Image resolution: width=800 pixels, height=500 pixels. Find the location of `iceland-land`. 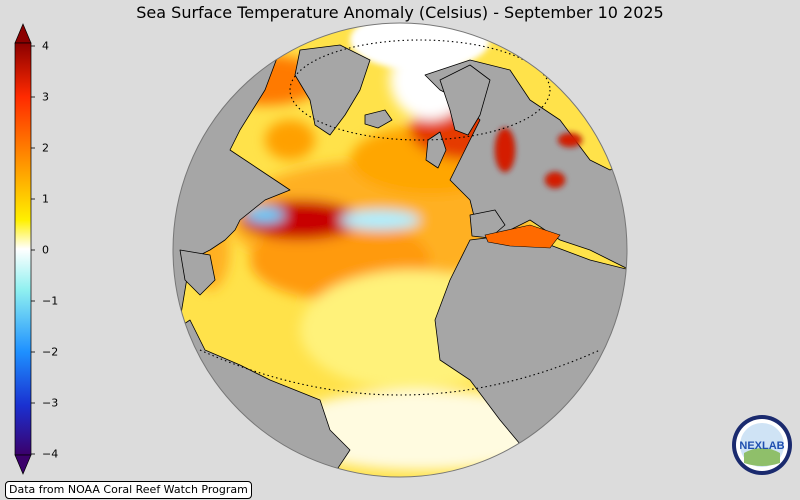

iceland-land is located at coordinates (378, 119).